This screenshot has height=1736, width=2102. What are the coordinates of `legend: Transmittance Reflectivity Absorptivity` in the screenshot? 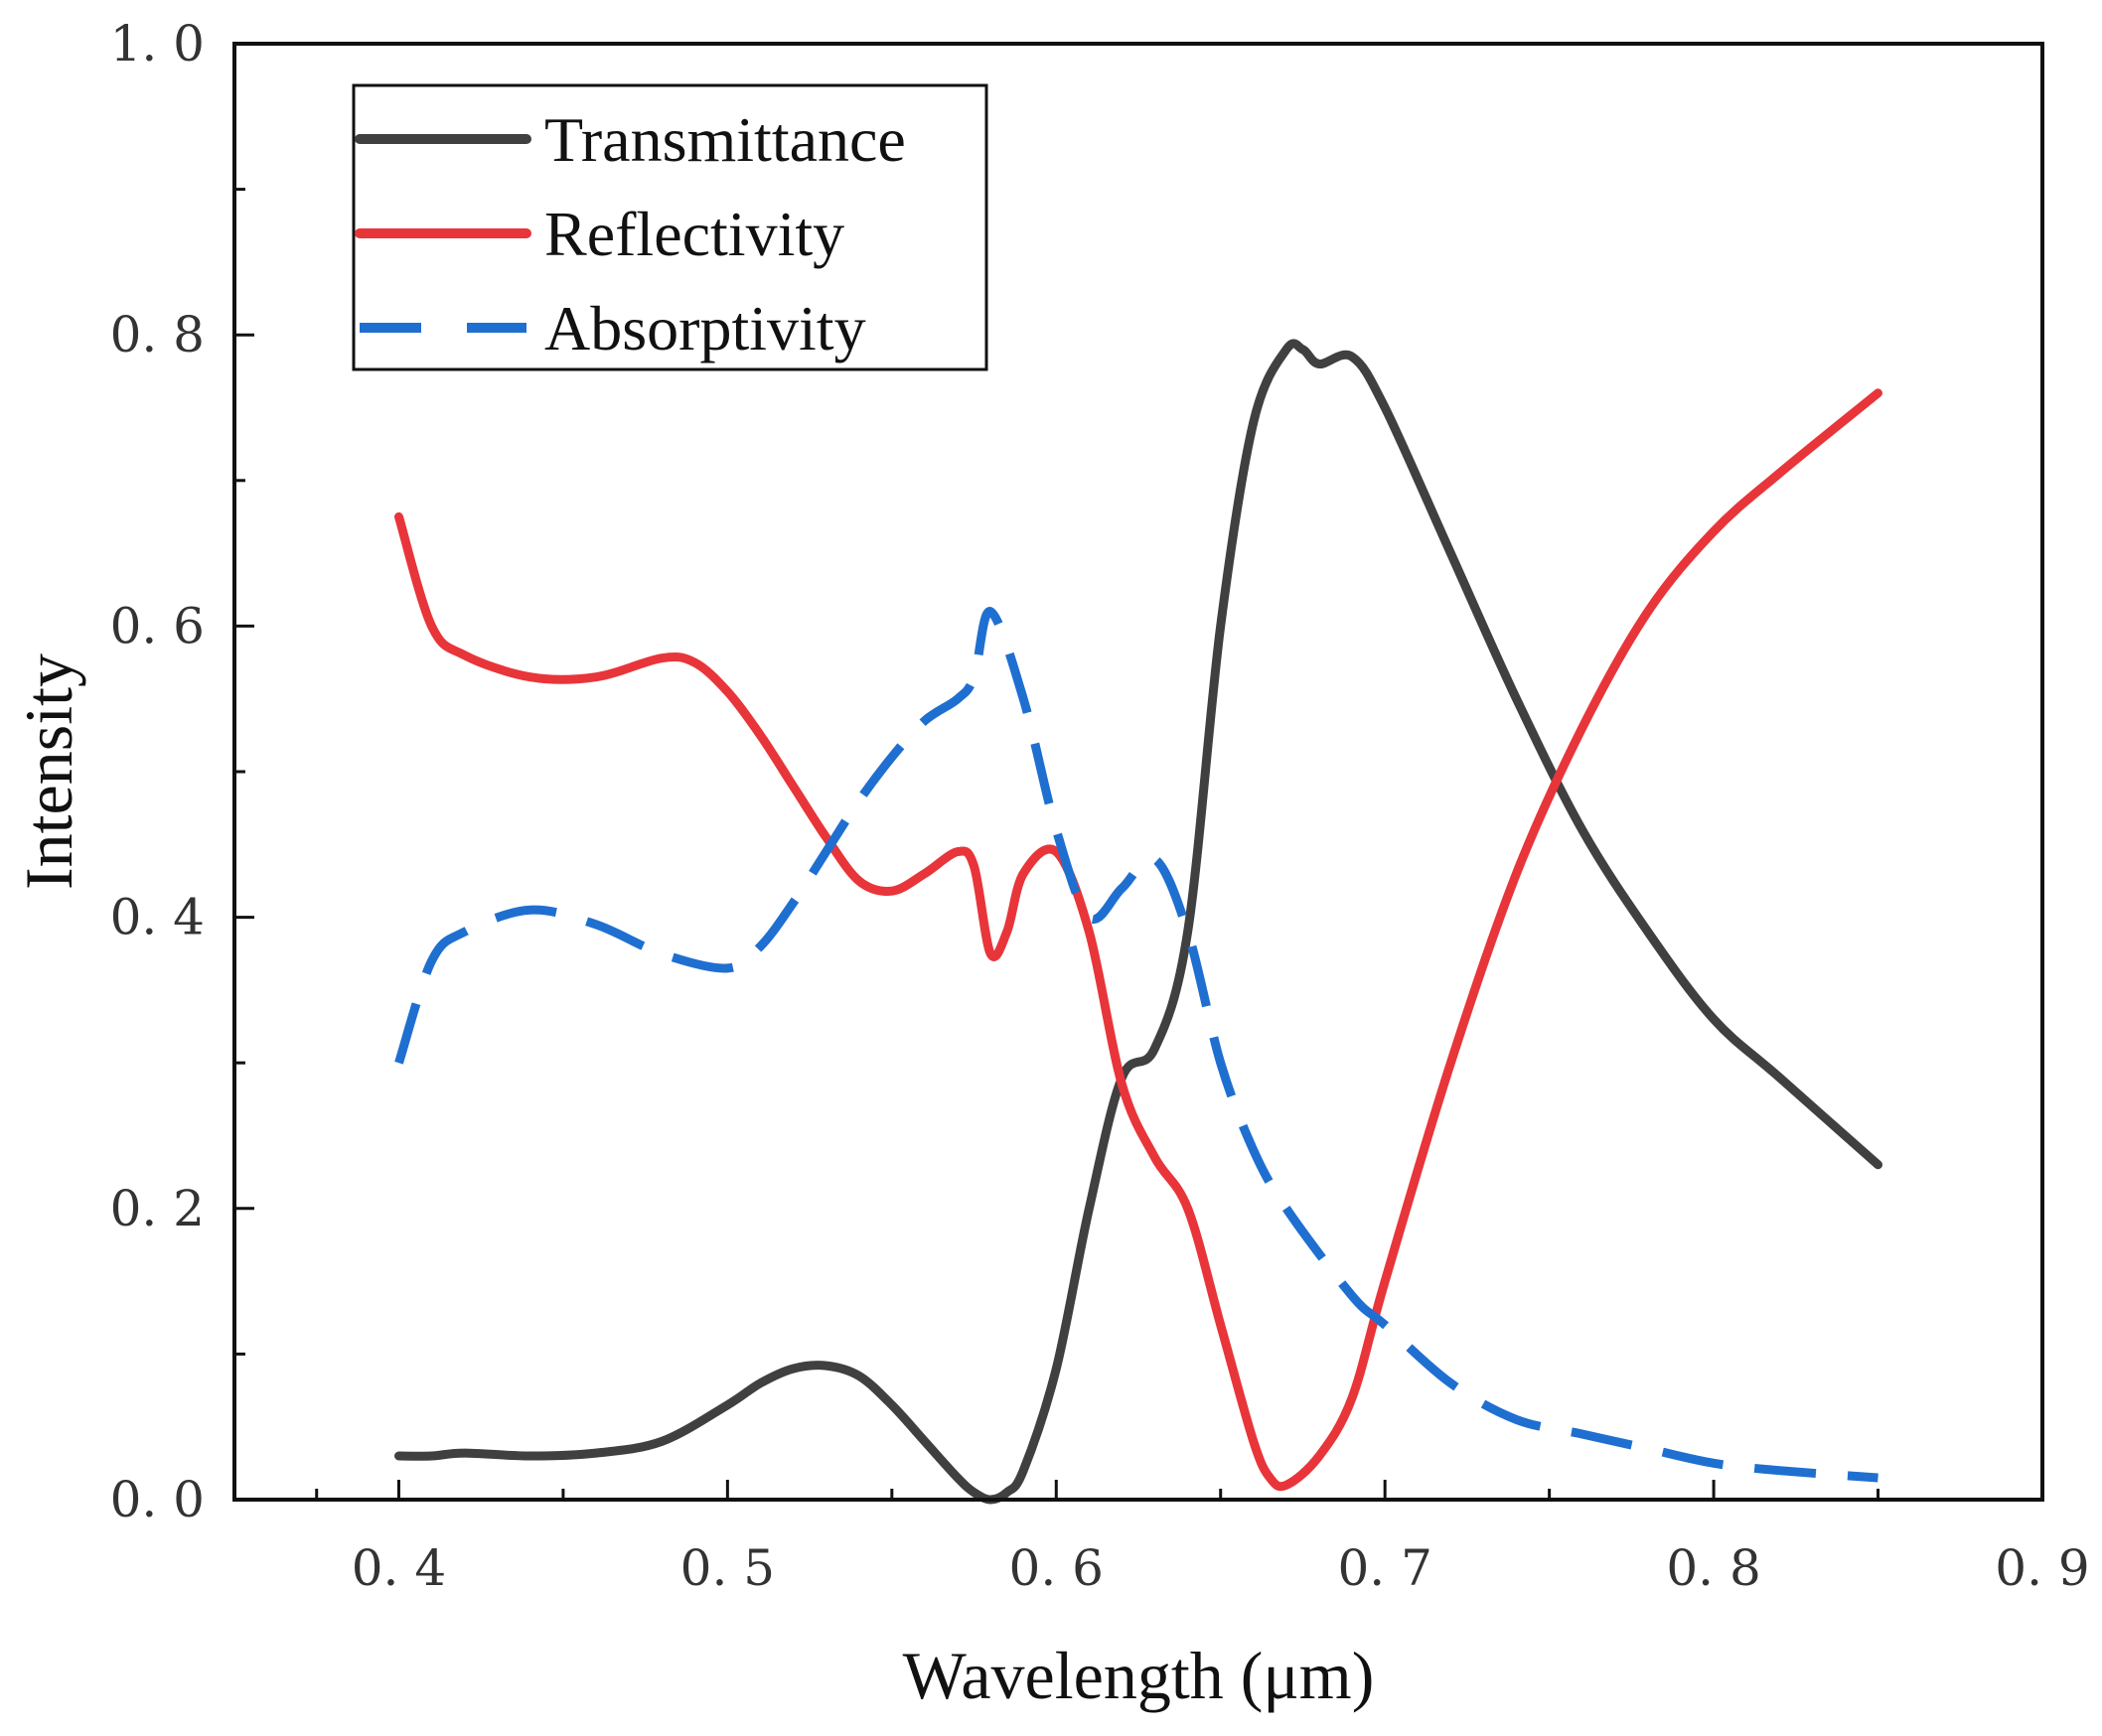 It's located at (670, 227).